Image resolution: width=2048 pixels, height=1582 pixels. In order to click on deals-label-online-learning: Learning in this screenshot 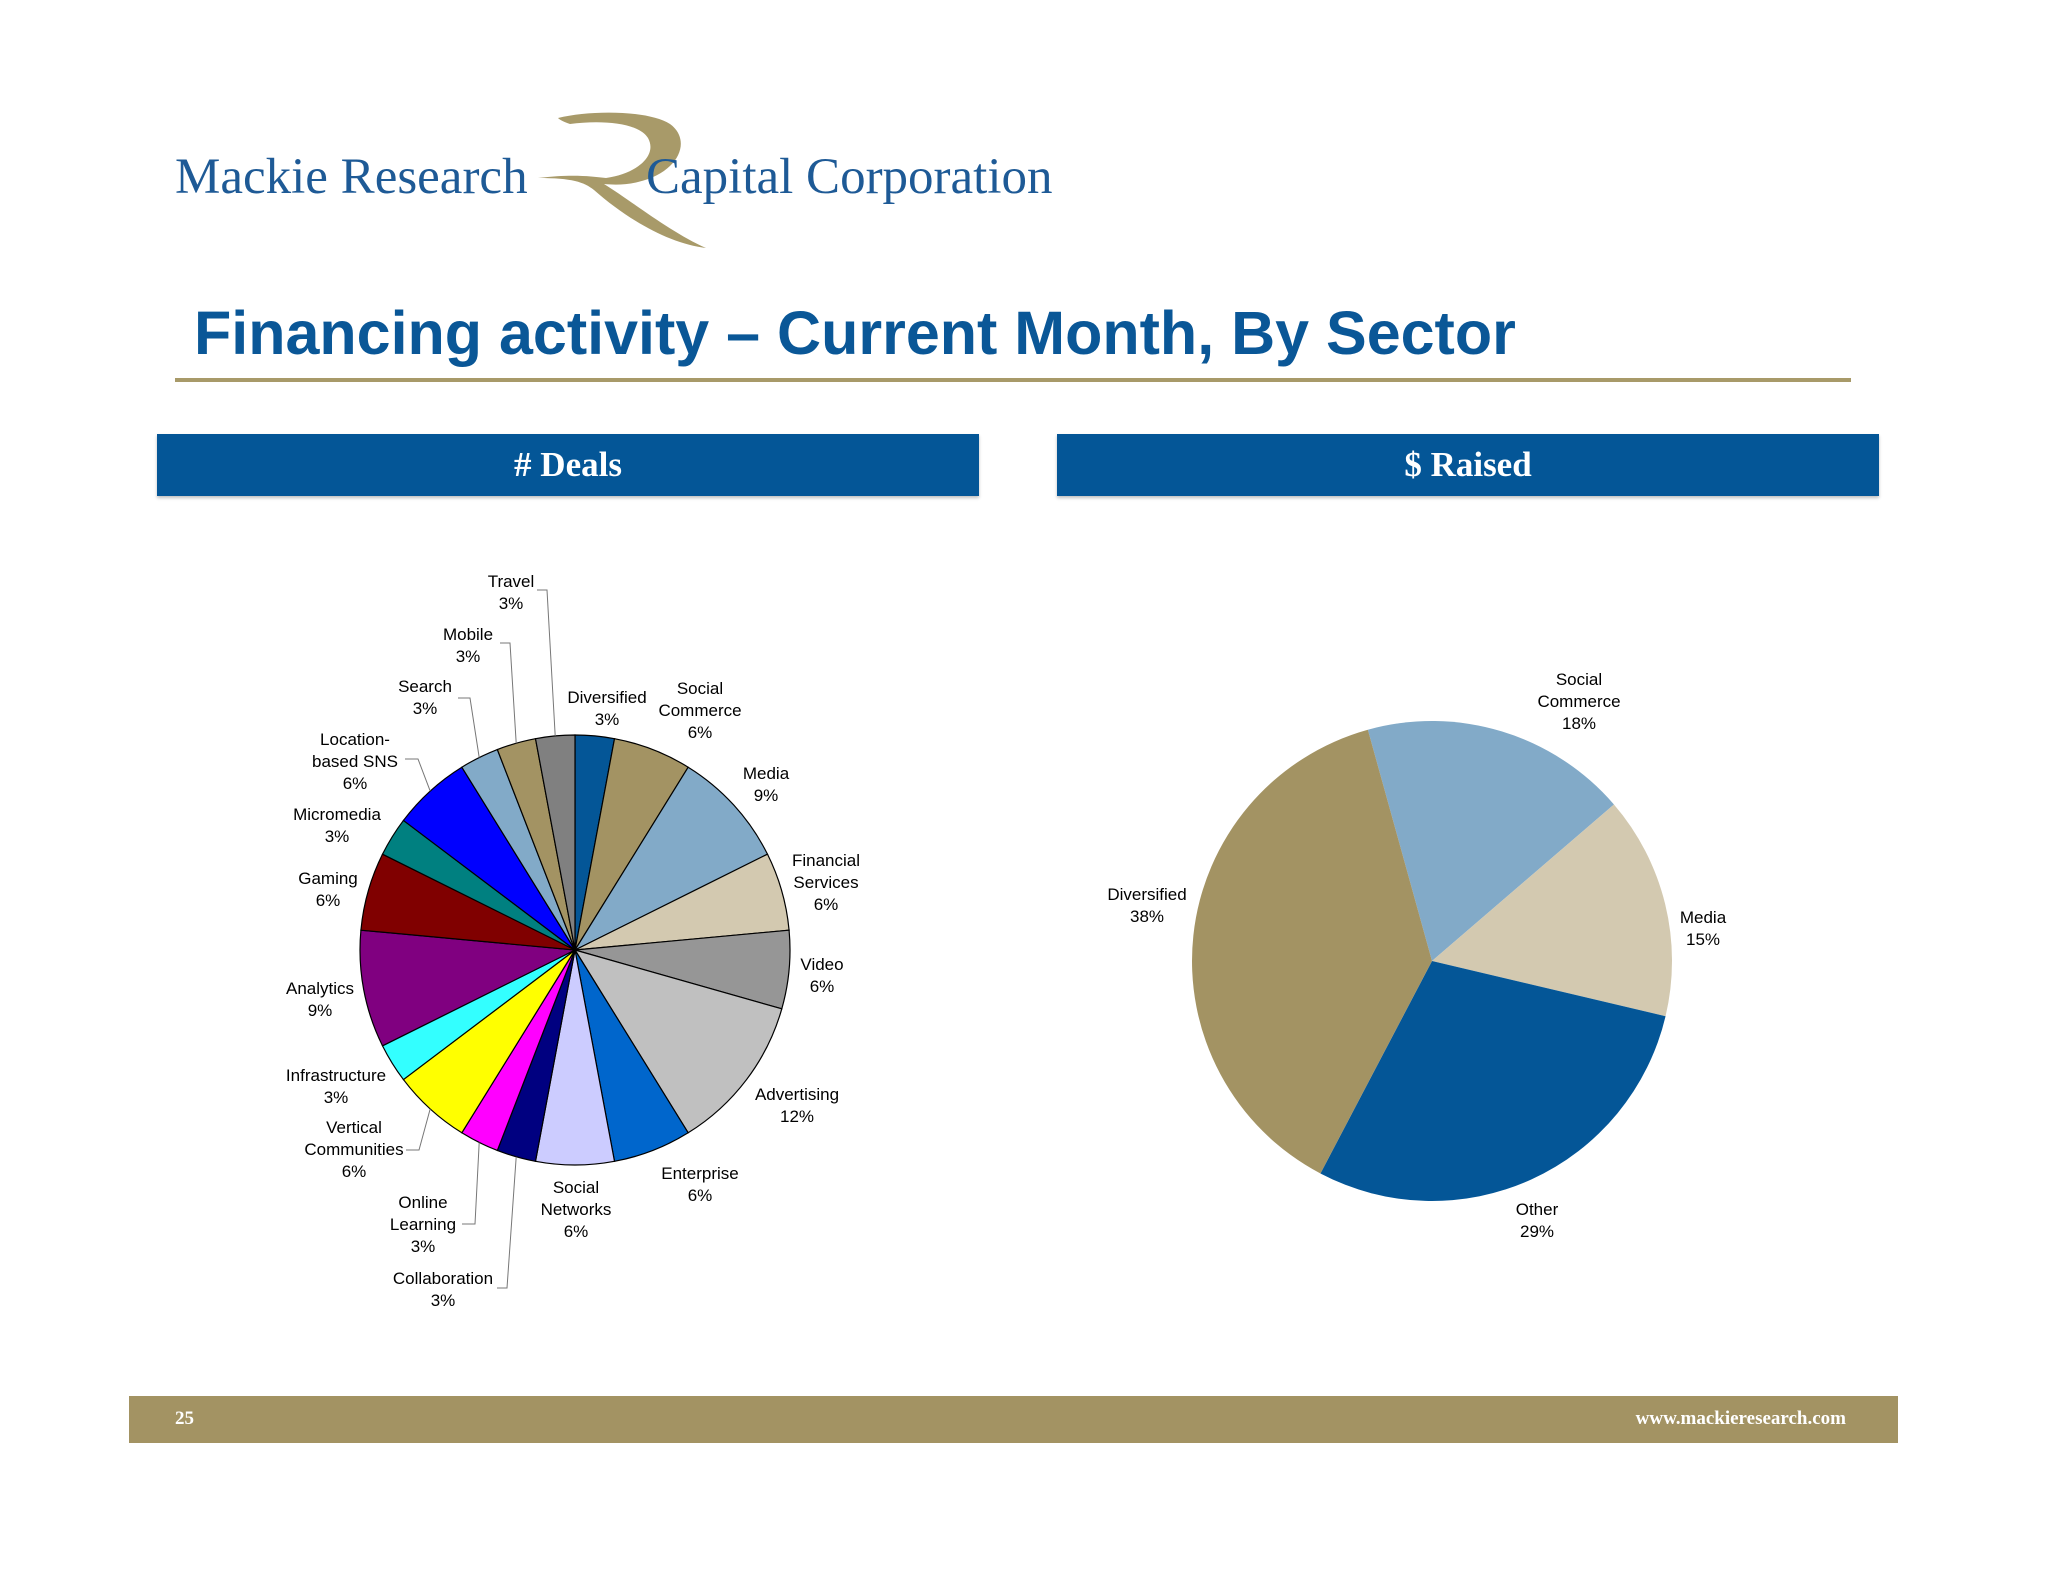, I will do `click(423, 1224)`.